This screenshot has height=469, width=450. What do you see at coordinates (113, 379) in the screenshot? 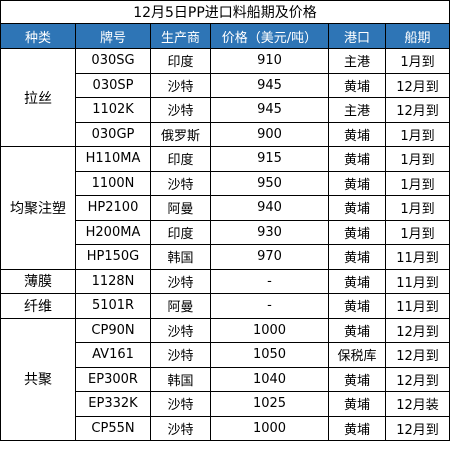
I see `grade-cell: EP300R` at bounding box center [113, 379].